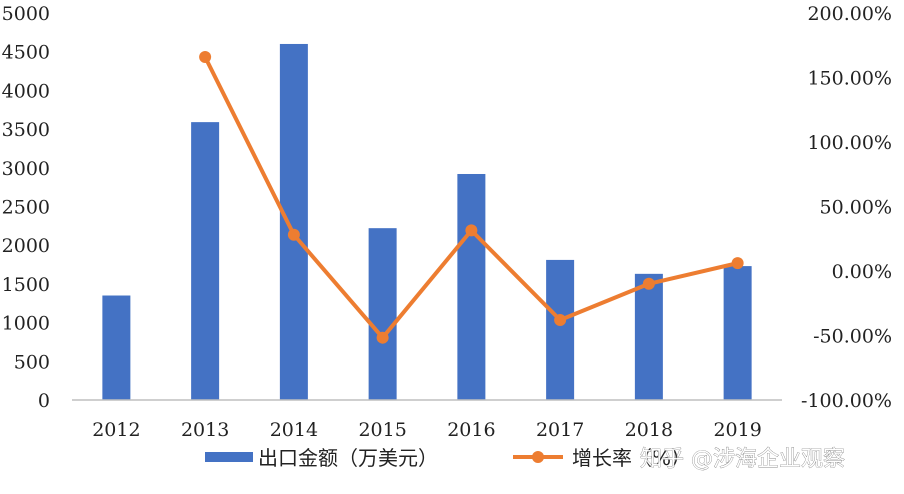 The width and height of the screenshot is (904, 494). What do you see at coordinates (856, 208) in the screenshot?
I see `right-tick-label: 50.00%` at bounding box center [856, 208].